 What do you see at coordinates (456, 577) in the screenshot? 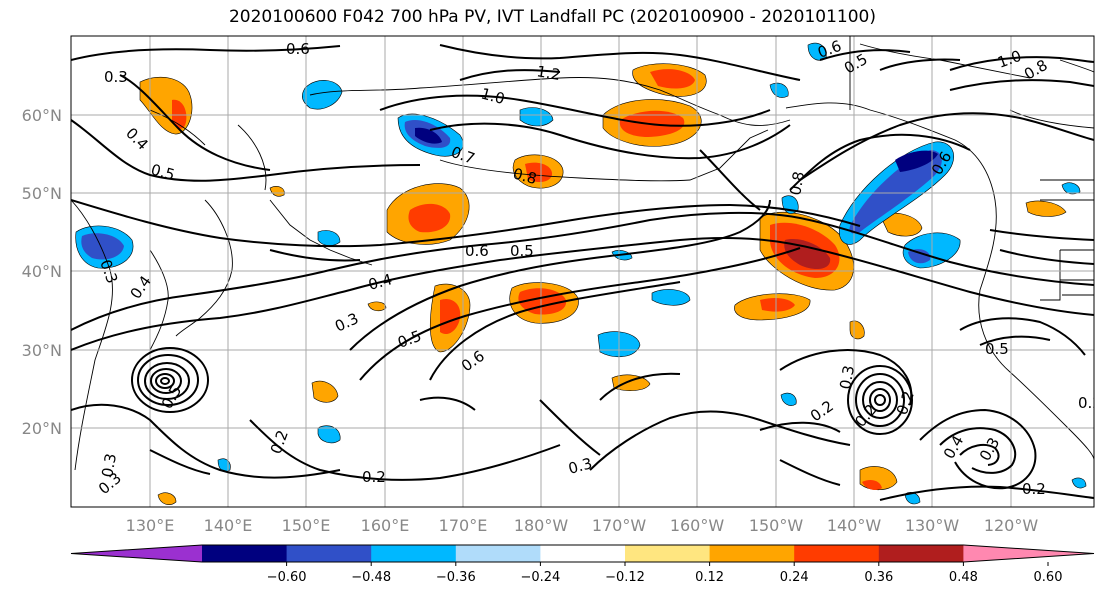
I see `colorbar-tick-label: −0.36` at bounding box center [456, 577].